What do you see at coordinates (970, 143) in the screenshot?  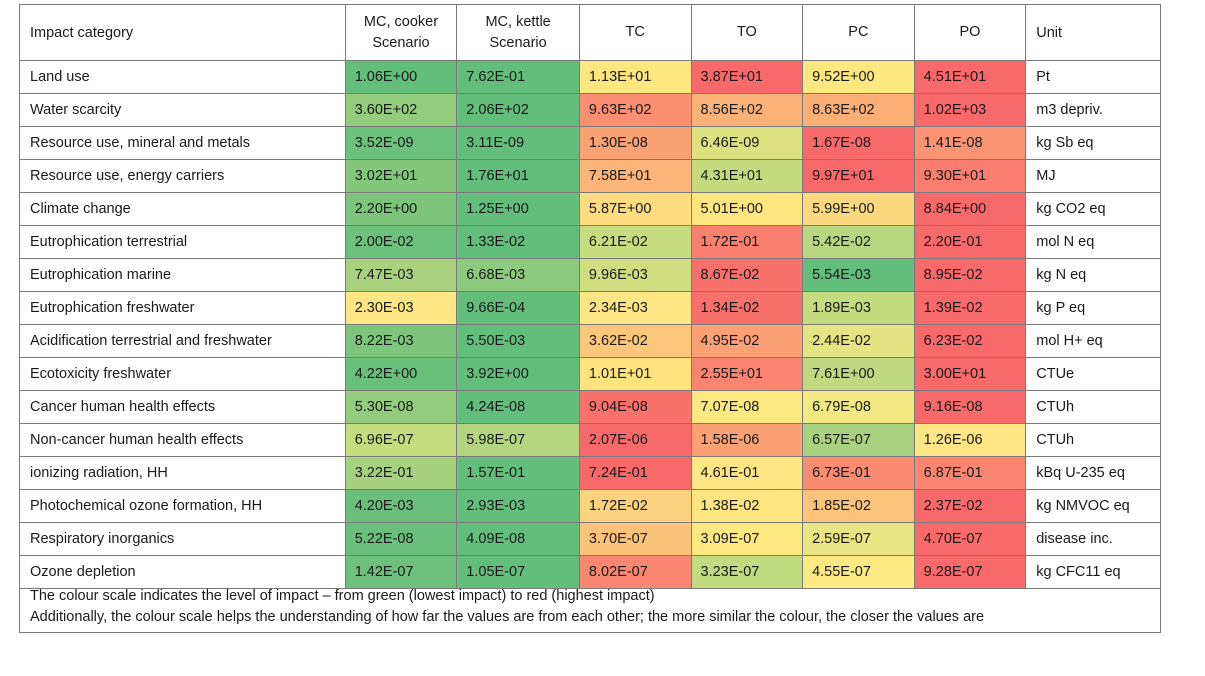 I see `value-cell: 1.41E-08` at bounding box center [970, 143].